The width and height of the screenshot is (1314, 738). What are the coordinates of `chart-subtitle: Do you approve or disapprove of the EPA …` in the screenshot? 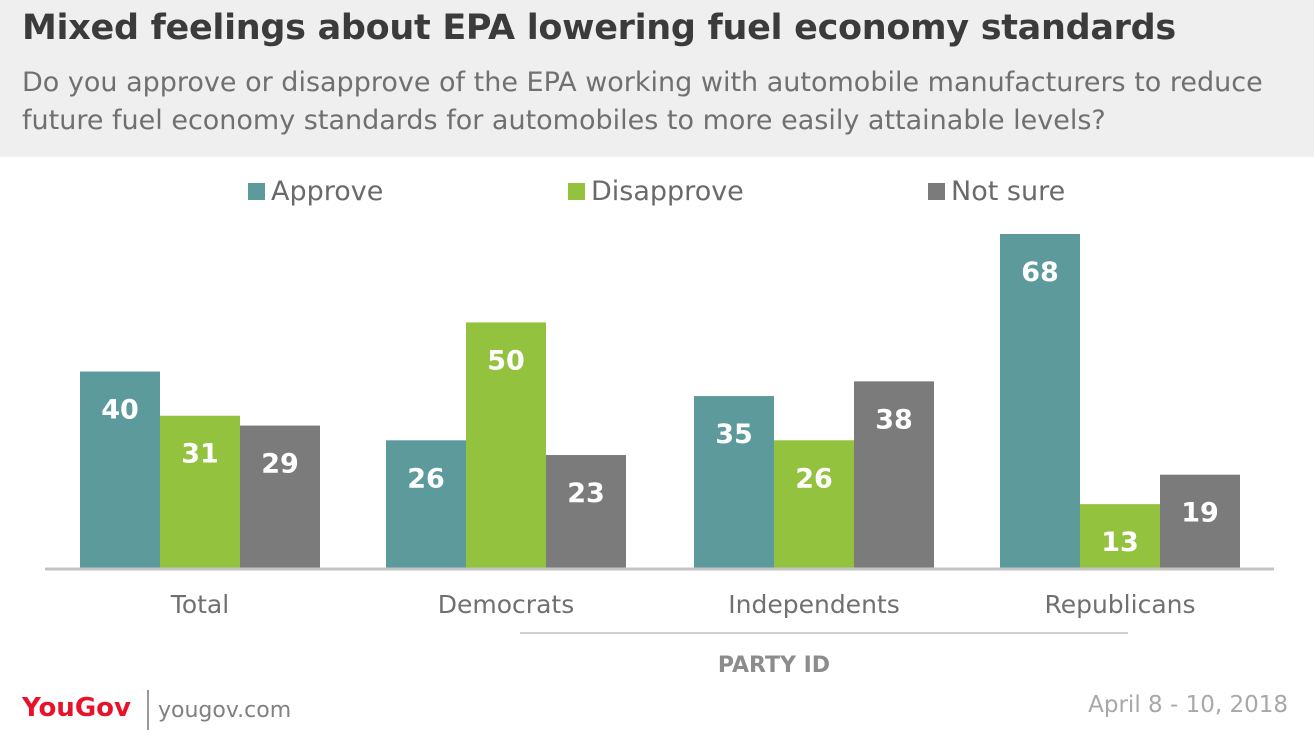 It's located at (642, 101).